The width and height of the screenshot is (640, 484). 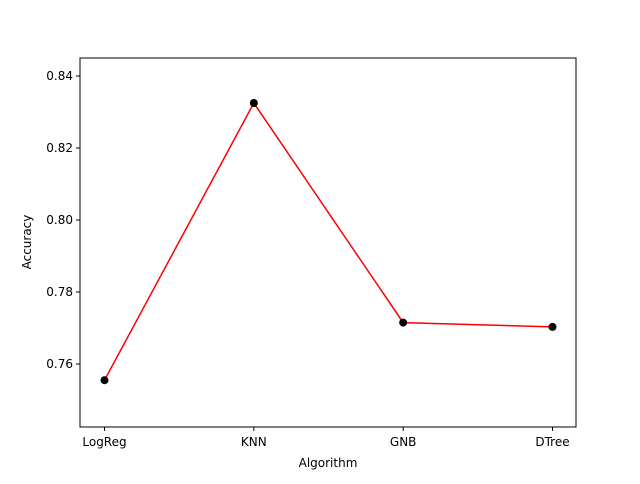 I want to click on y-axis: 0.76 0.78 0.80 0.82 0.84, so click(x=63, y=220).